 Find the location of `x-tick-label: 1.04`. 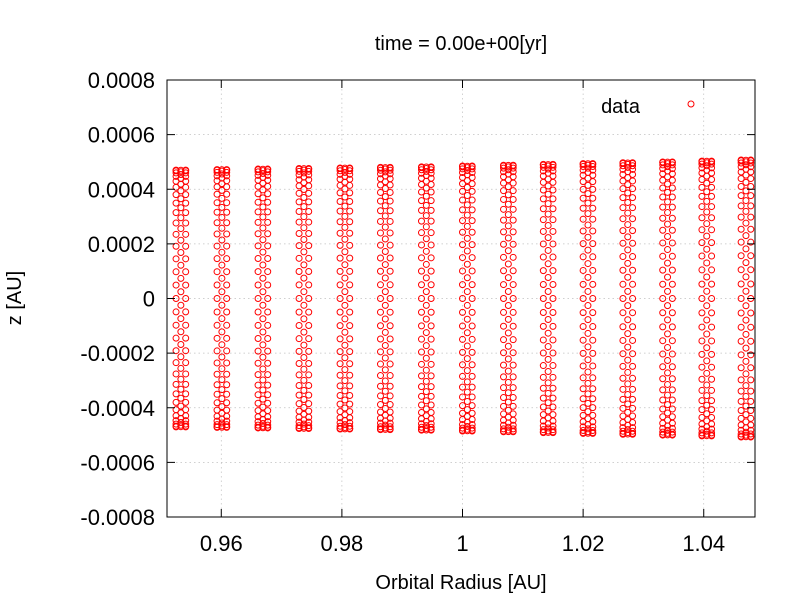

x-tick-label: 1.04 is located at coordinates (703, 543).